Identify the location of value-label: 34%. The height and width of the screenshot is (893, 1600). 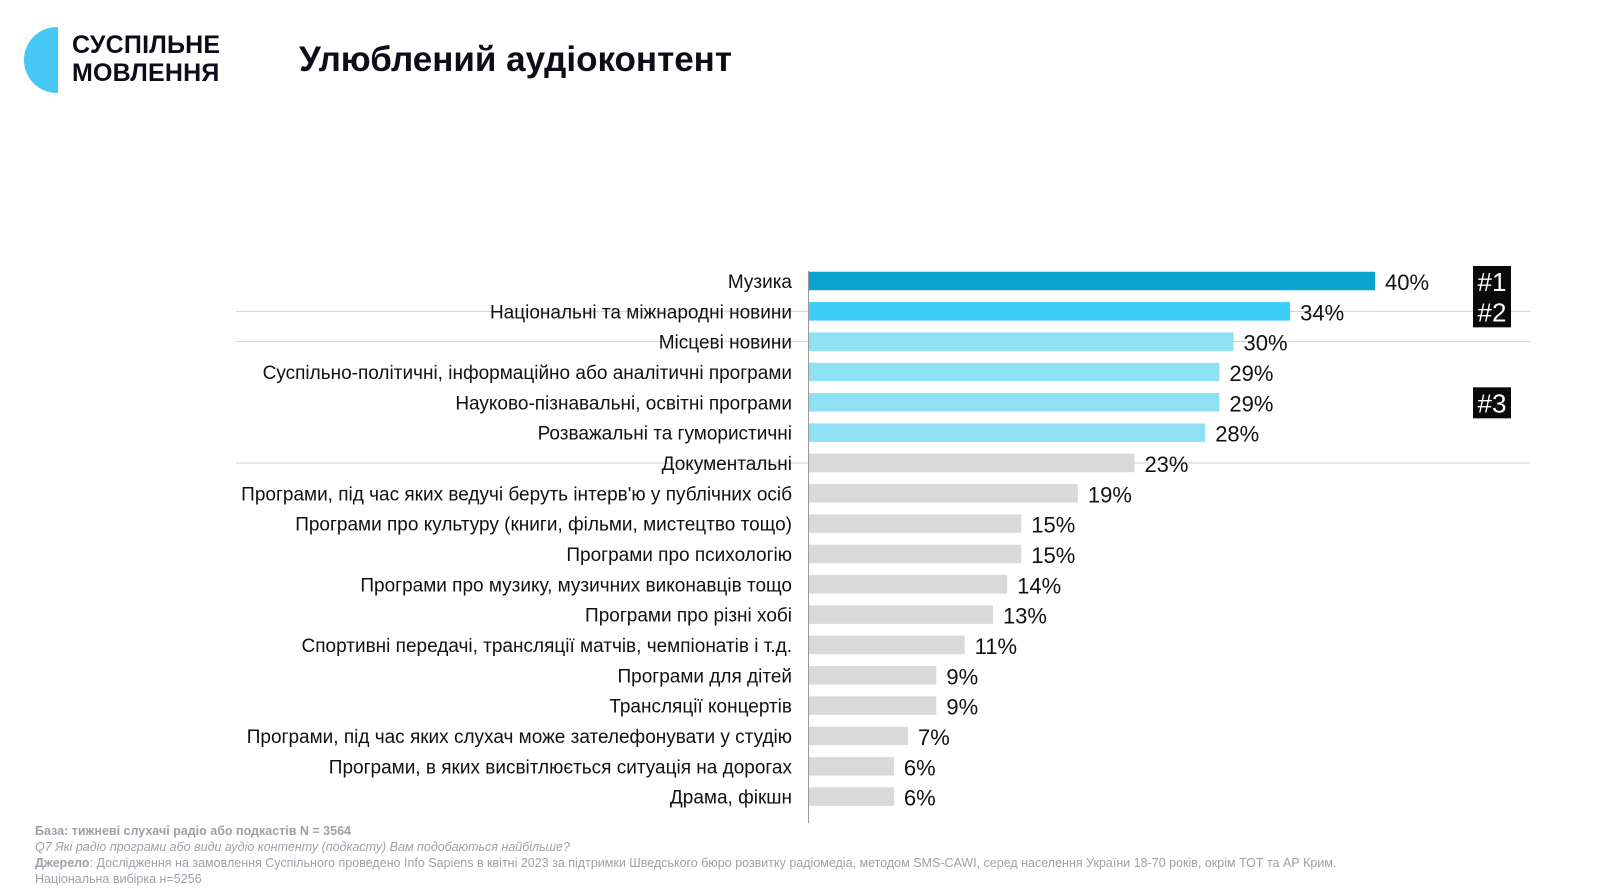
(1322, 312).